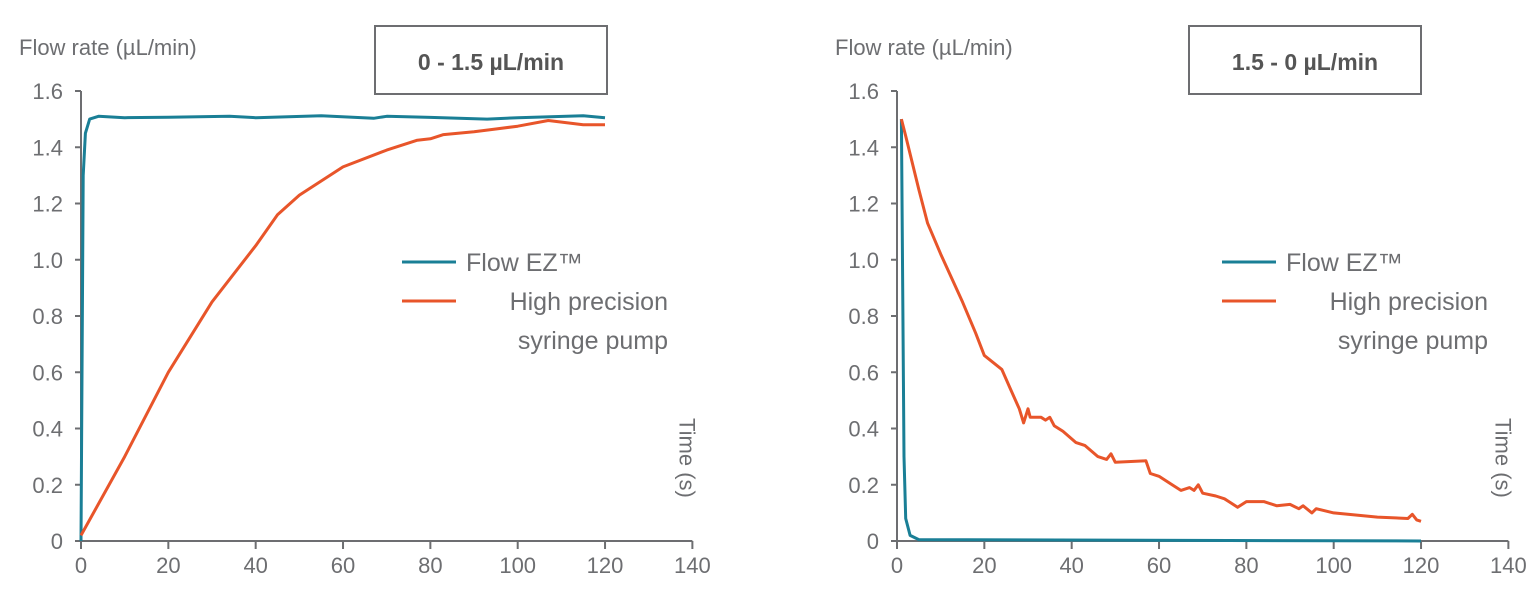 The height and width of the screenshot is (614, 1536). I want to click on range-title: 0 - 1.5 µL/min, so click(491, 62).